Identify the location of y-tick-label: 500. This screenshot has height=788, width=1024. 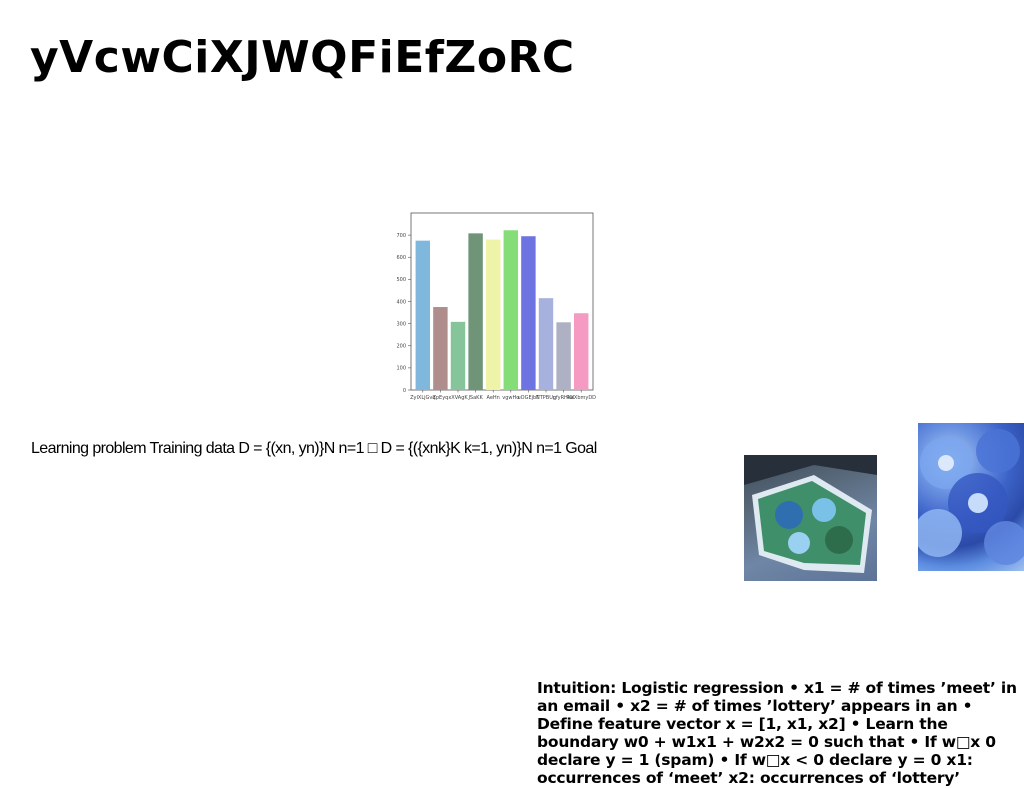
(401, 280).